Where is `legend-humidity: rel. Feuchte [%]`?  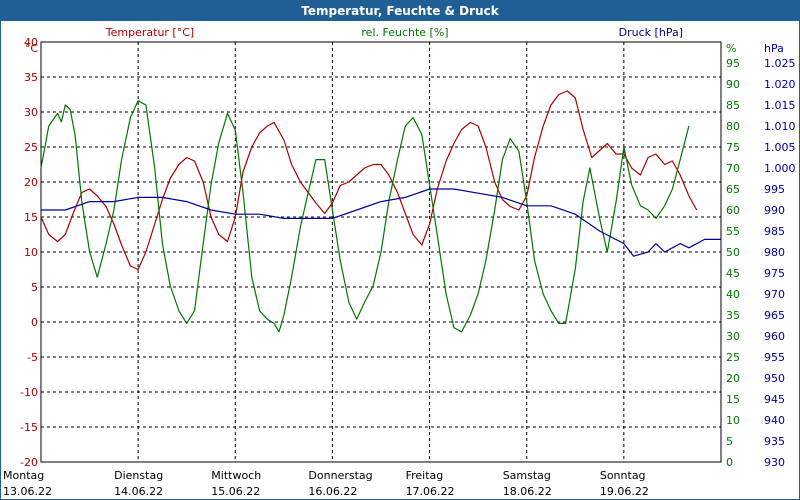 legend-humidity: rel. Feuchte [%] is located at coordinates (404, 32).